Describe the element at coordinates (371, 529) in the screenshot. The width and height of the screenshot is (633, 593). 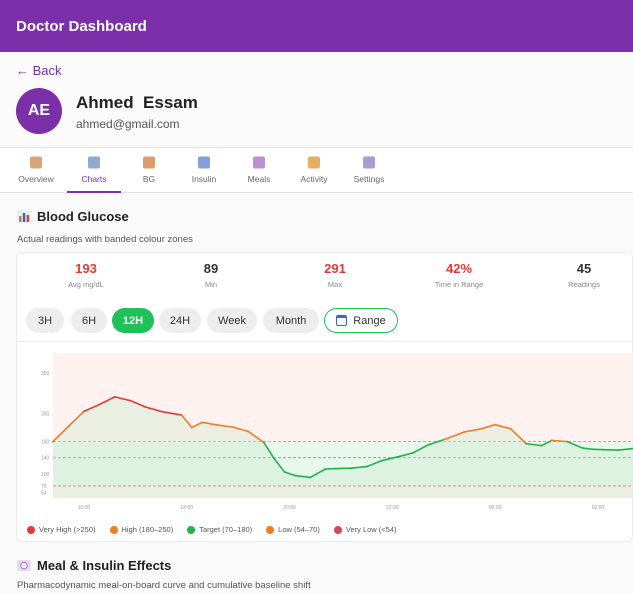
I see `legend-label: Very Low (<54)` at that location.